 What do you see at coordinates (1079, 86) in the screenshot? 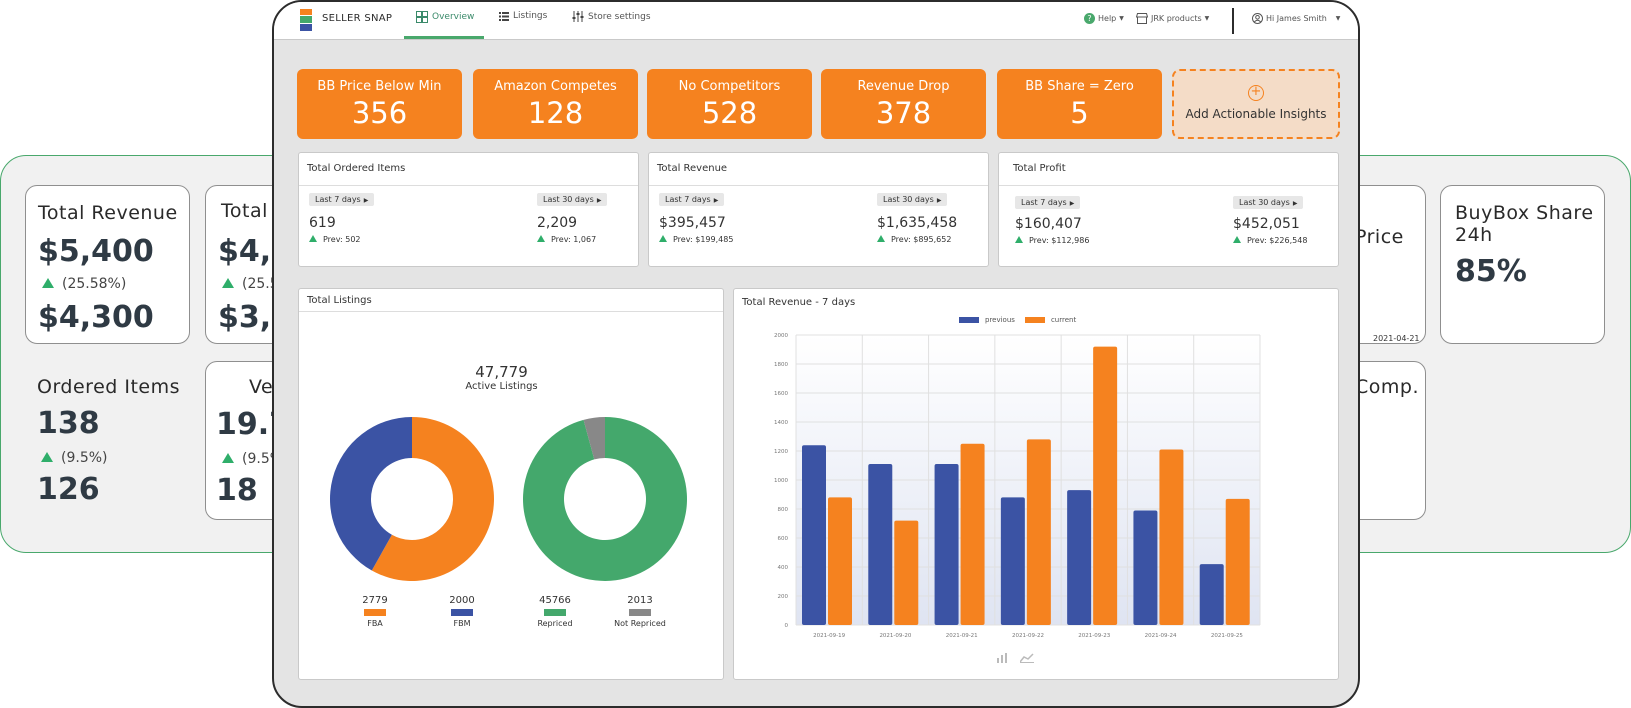
I see `insight-label: BB Share = Zero` at bounding box center [1079, 86].